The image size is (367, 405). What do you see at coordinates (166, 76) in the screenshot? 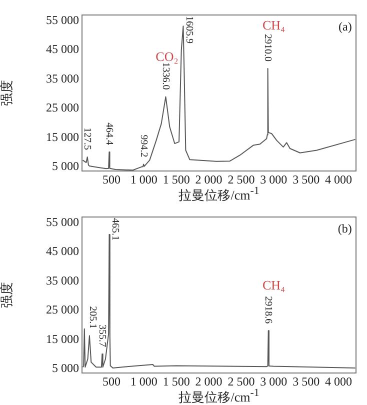
I see `annotation: 1336.0` at bounding box center [166, 76].